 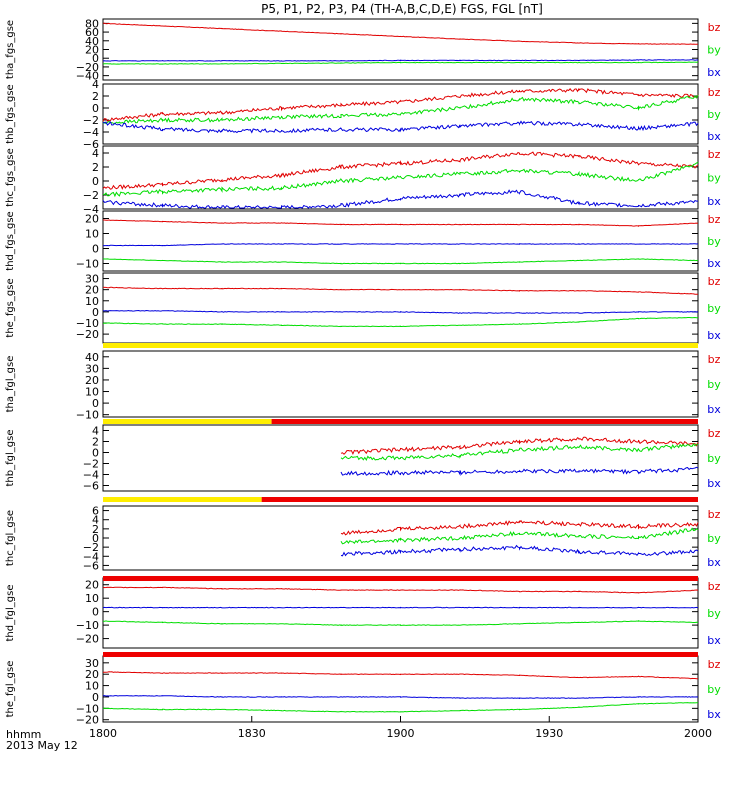 What do you see at coordinates (103, 733) in the screenshot?
I see `x-tick-label: 1800` at bounding box center [103, 733].